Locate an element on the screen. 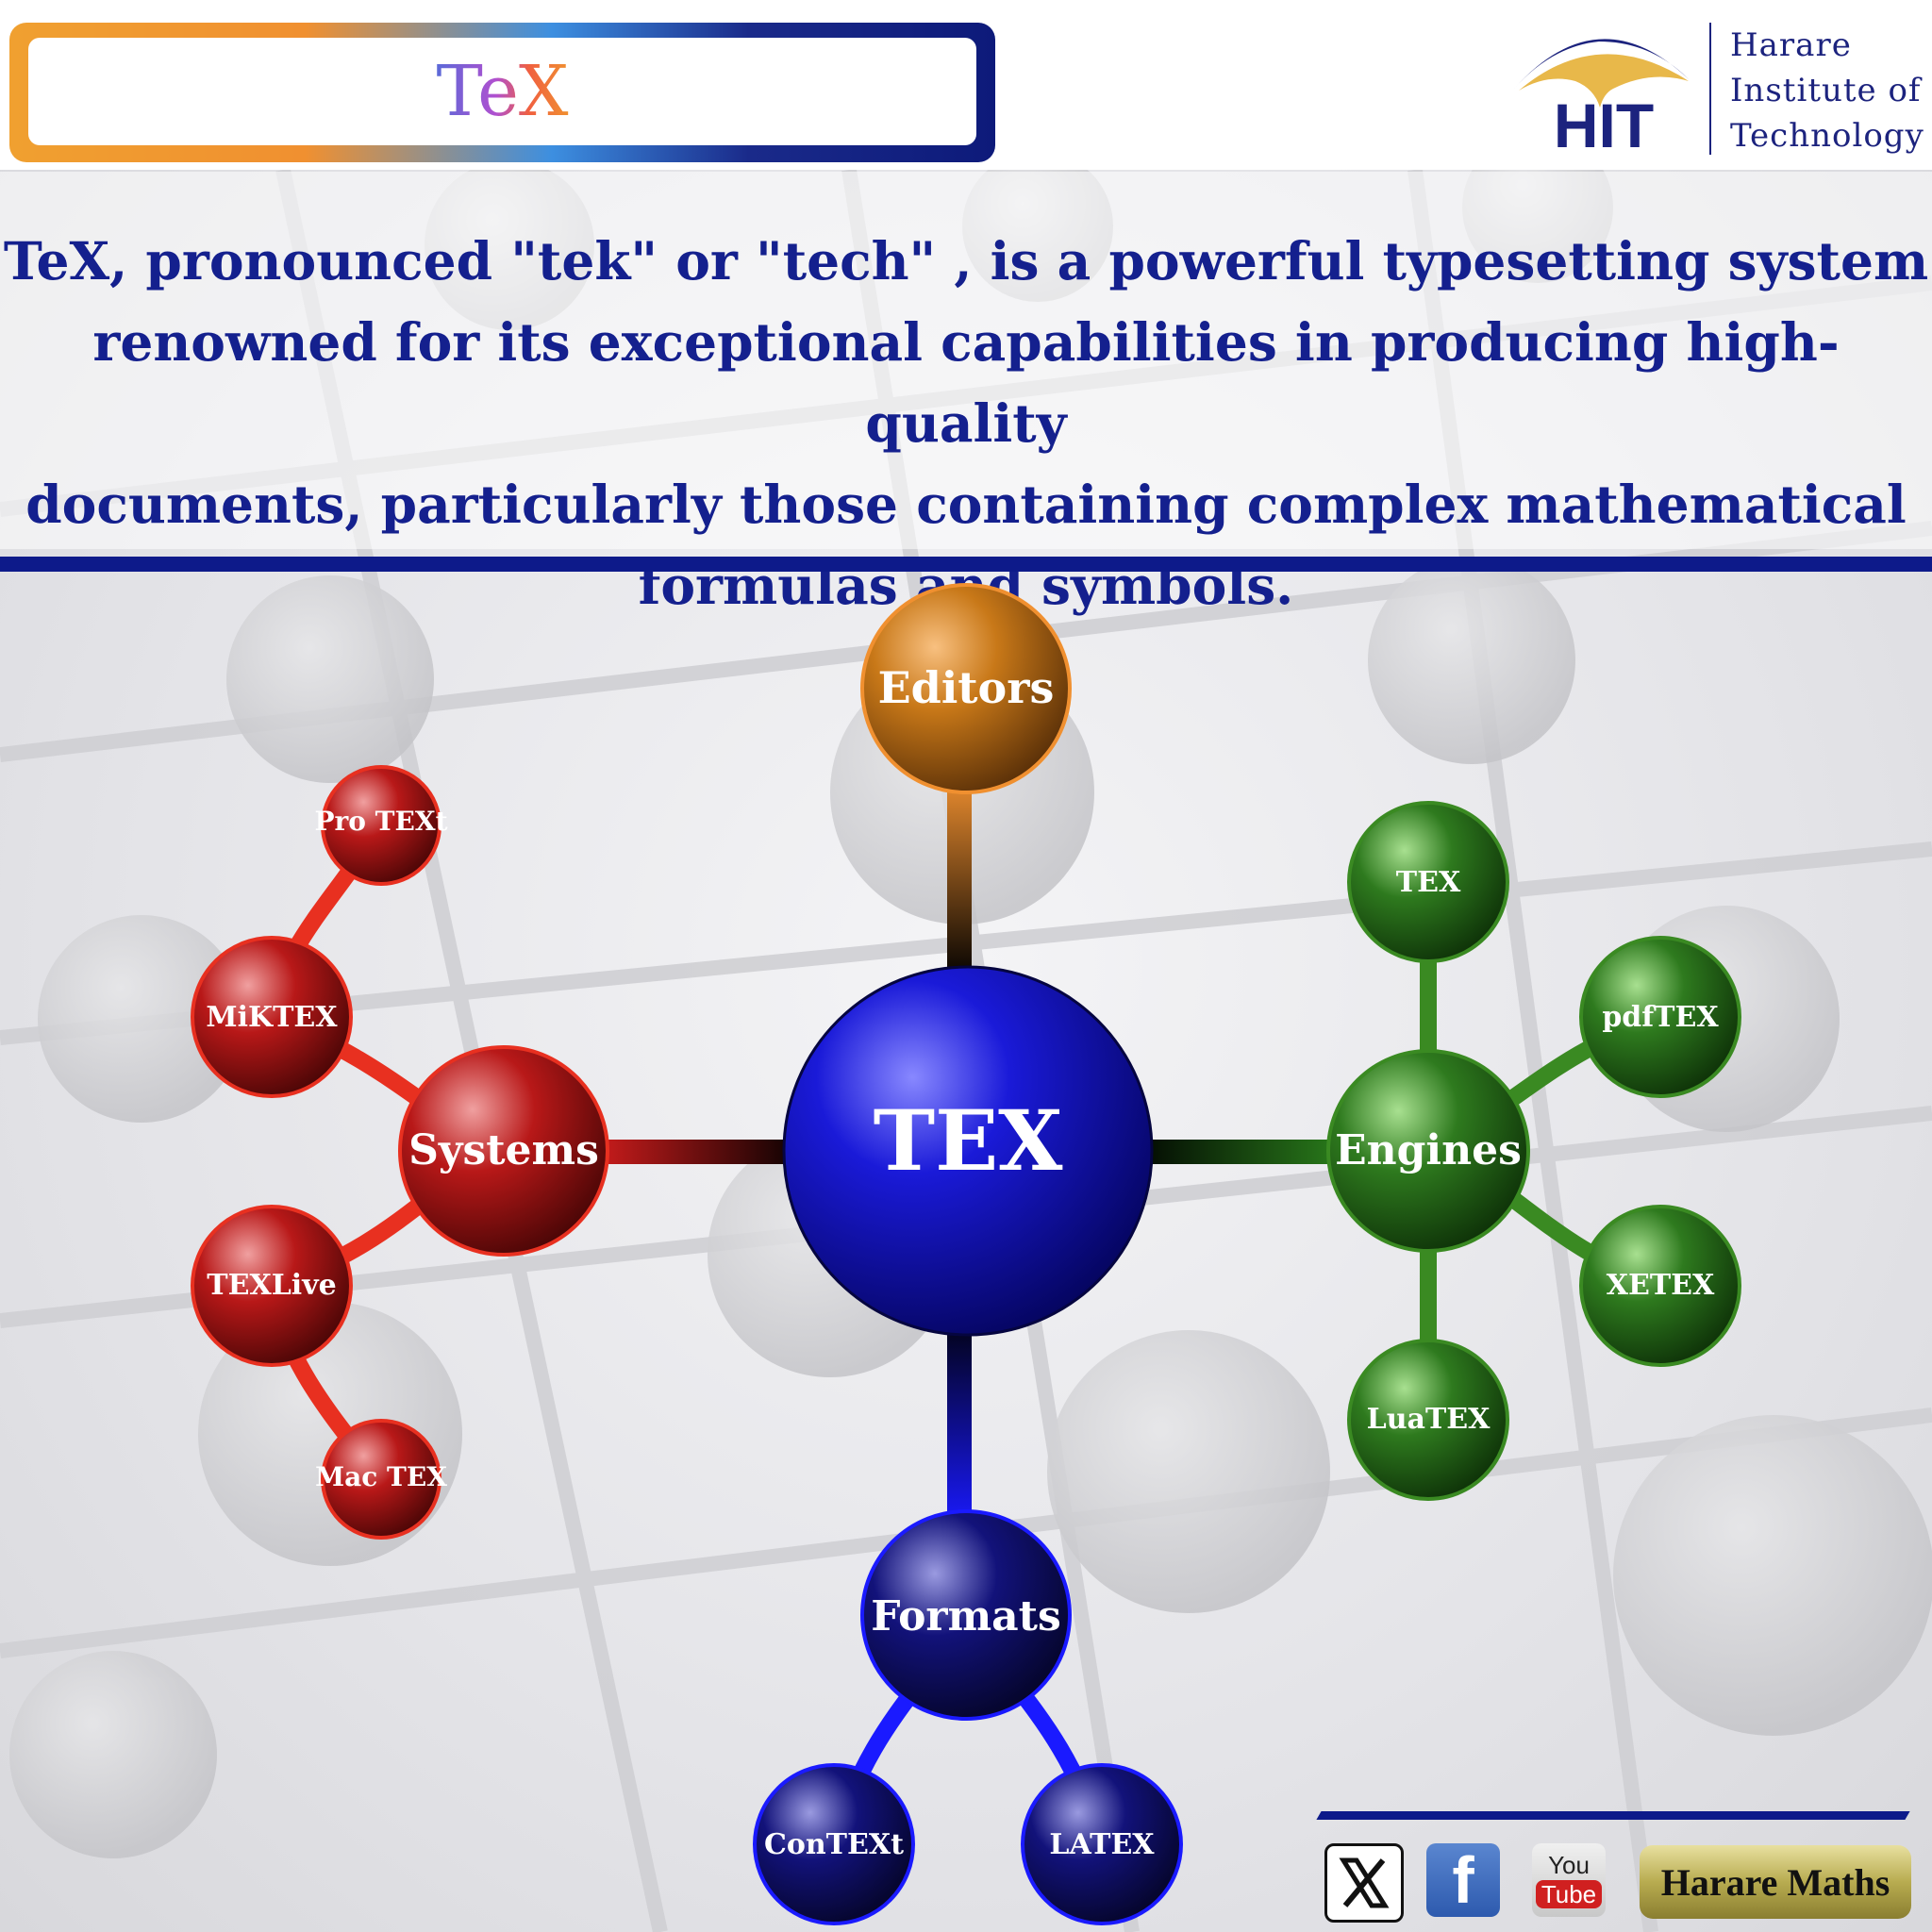  pdftex-node is located at coordinates (1660, 1017).